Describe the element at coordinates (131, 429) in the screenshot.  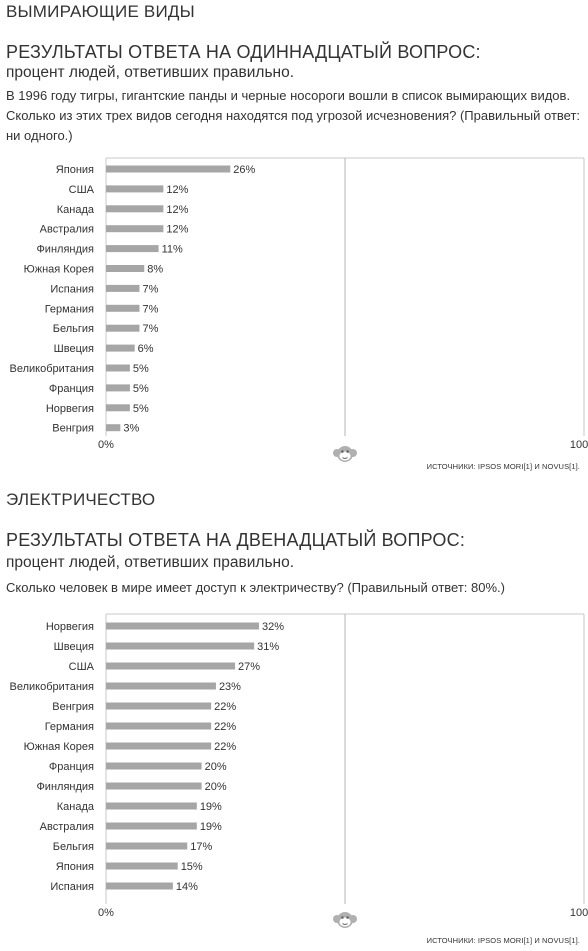
I see `value-label: 3%` at that location.